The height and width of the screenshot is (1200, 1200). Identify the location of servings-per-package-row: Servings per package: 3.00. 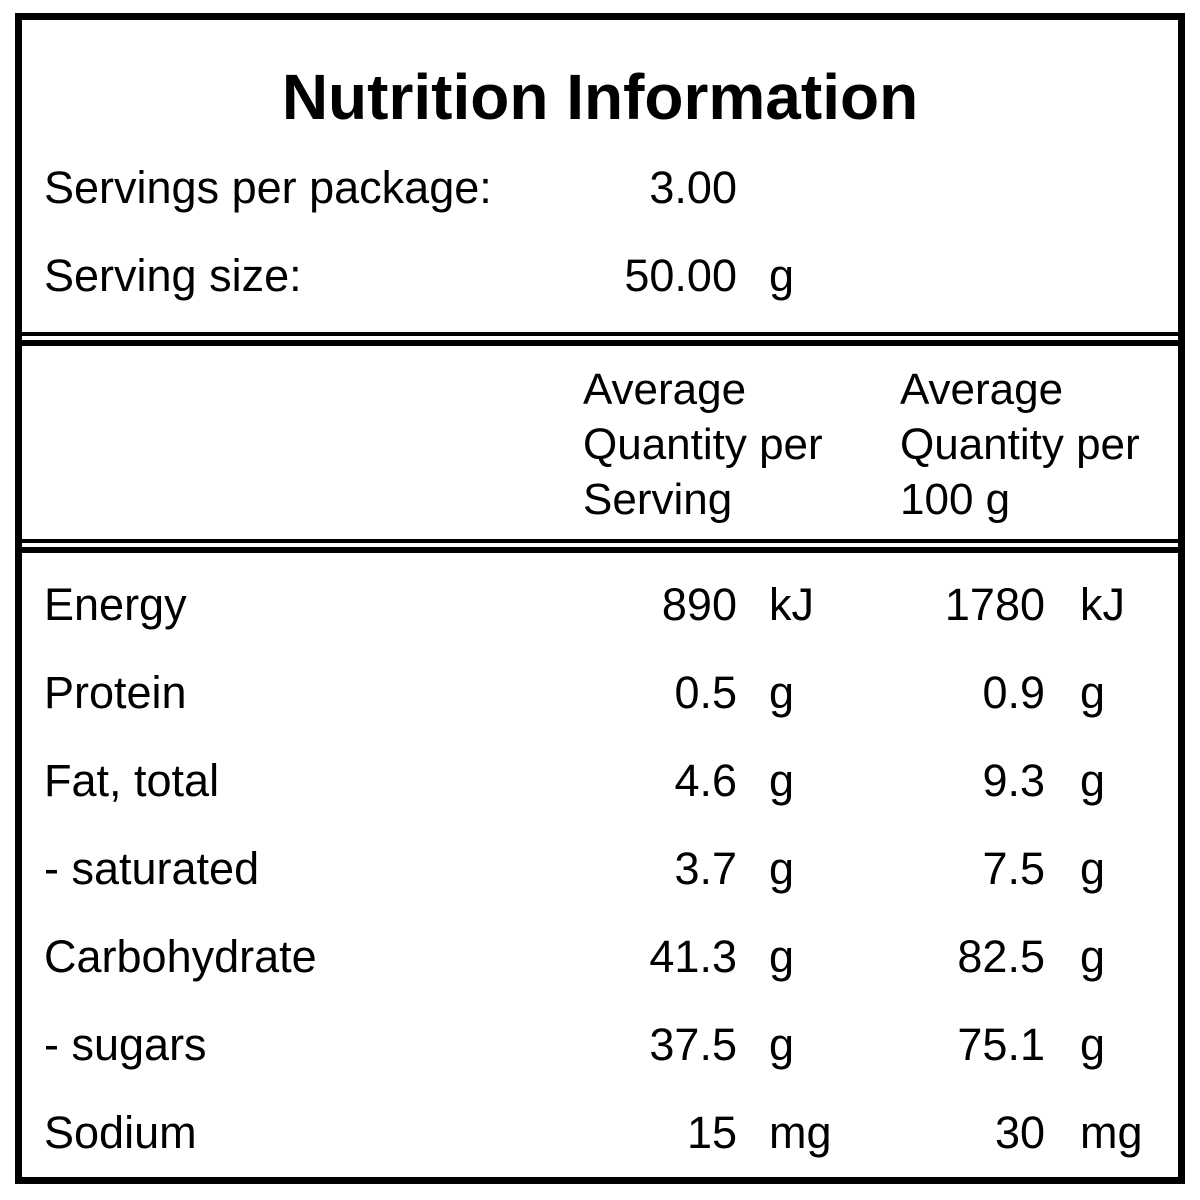
(600, 188).